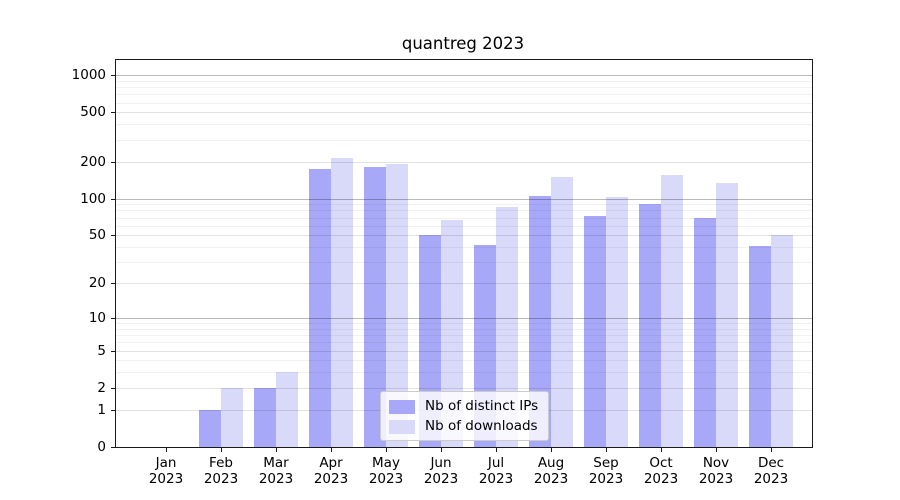 The height and width of the screenshot is (500, 900). What do you see at coordinates (606, 463) in the screenshot?
I see `x-tick-month: Sep` at bounding box center [606, 463].